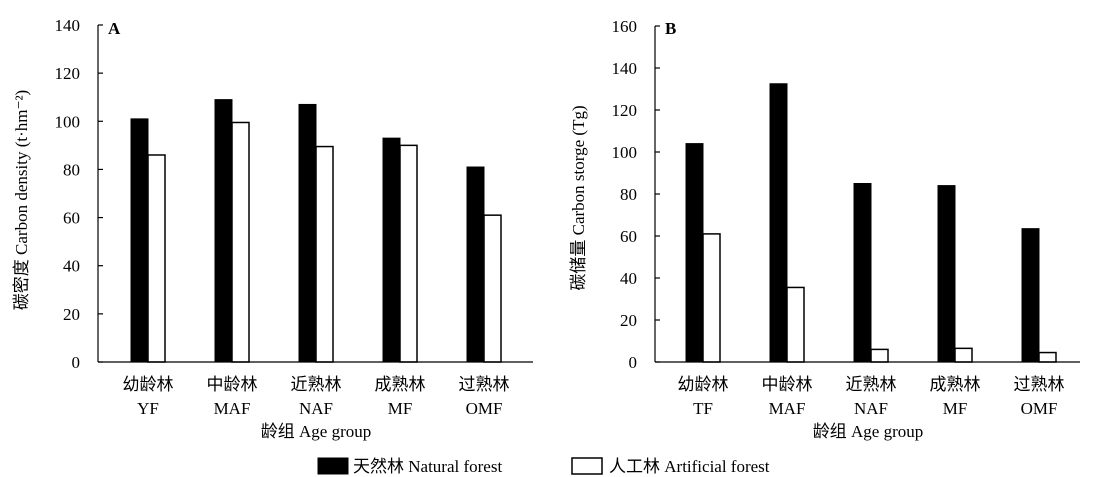 The width and height of the screenshot is (1098, 477). What do you see at coordinates (625, 68) in the screenshot?
I see `y-tick-label-b: 140` at bounding box center [625, 68].